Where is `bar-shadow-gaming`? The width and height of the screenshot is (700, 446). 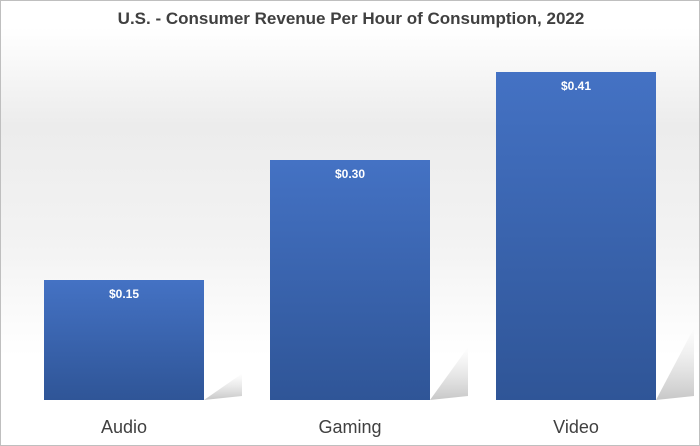
bar-shadow-gaming is located at coordinates (449, 373).